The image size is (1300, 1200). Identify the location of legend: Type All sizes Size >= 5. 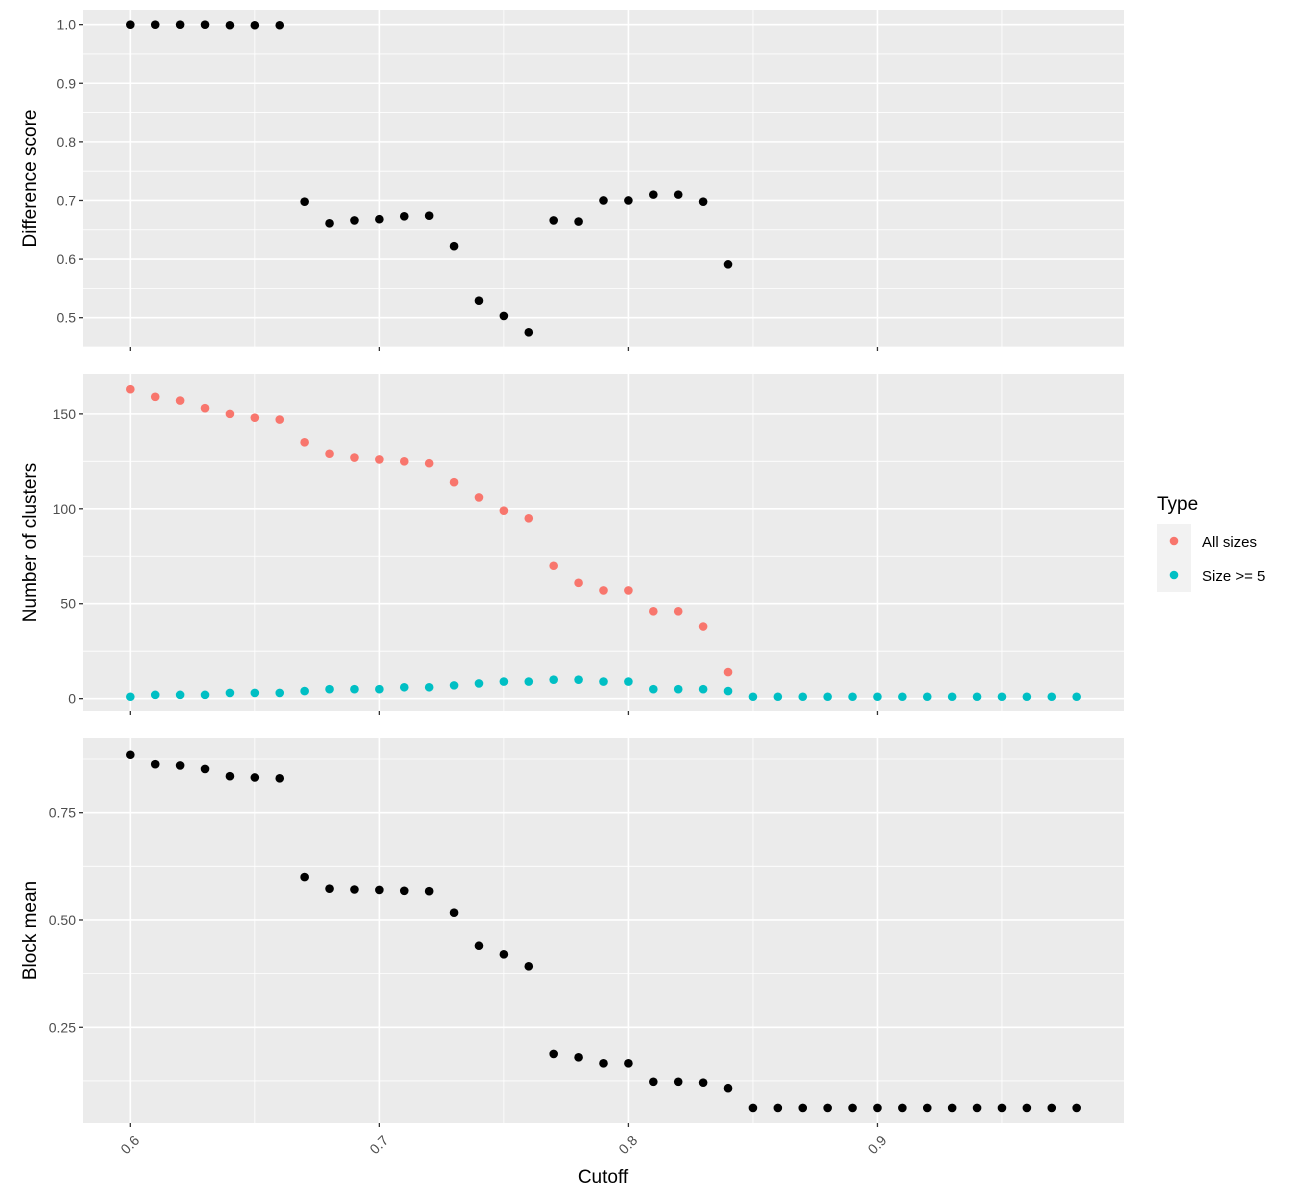
(1211, 543).